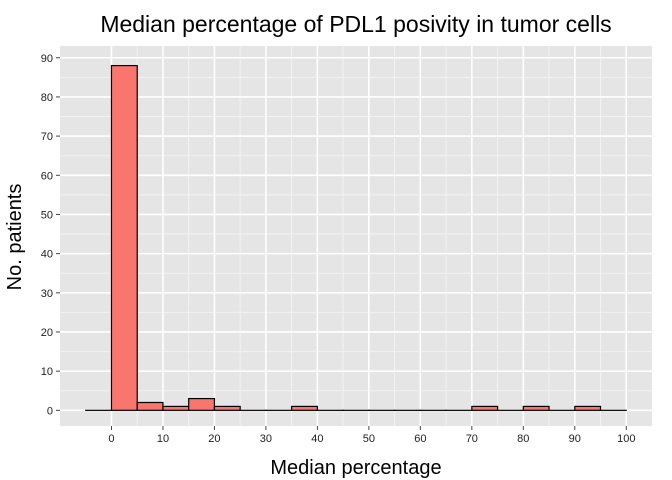 The width and height of the screenshot is (672, 480). I want to click on y-tick-label: 30, so click(47, 294).